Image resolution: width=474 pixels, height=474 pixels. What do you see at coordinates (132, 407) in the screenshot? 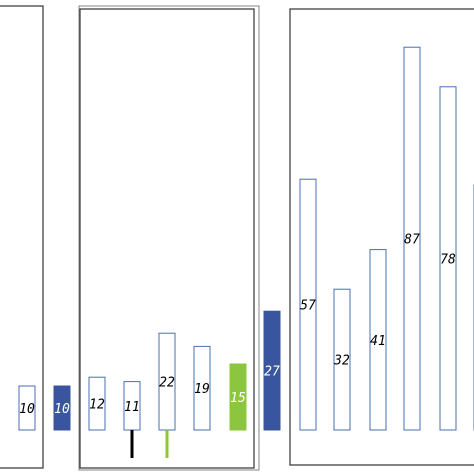
I see `bar-label-4: 11` at bounding box center [132, 407].